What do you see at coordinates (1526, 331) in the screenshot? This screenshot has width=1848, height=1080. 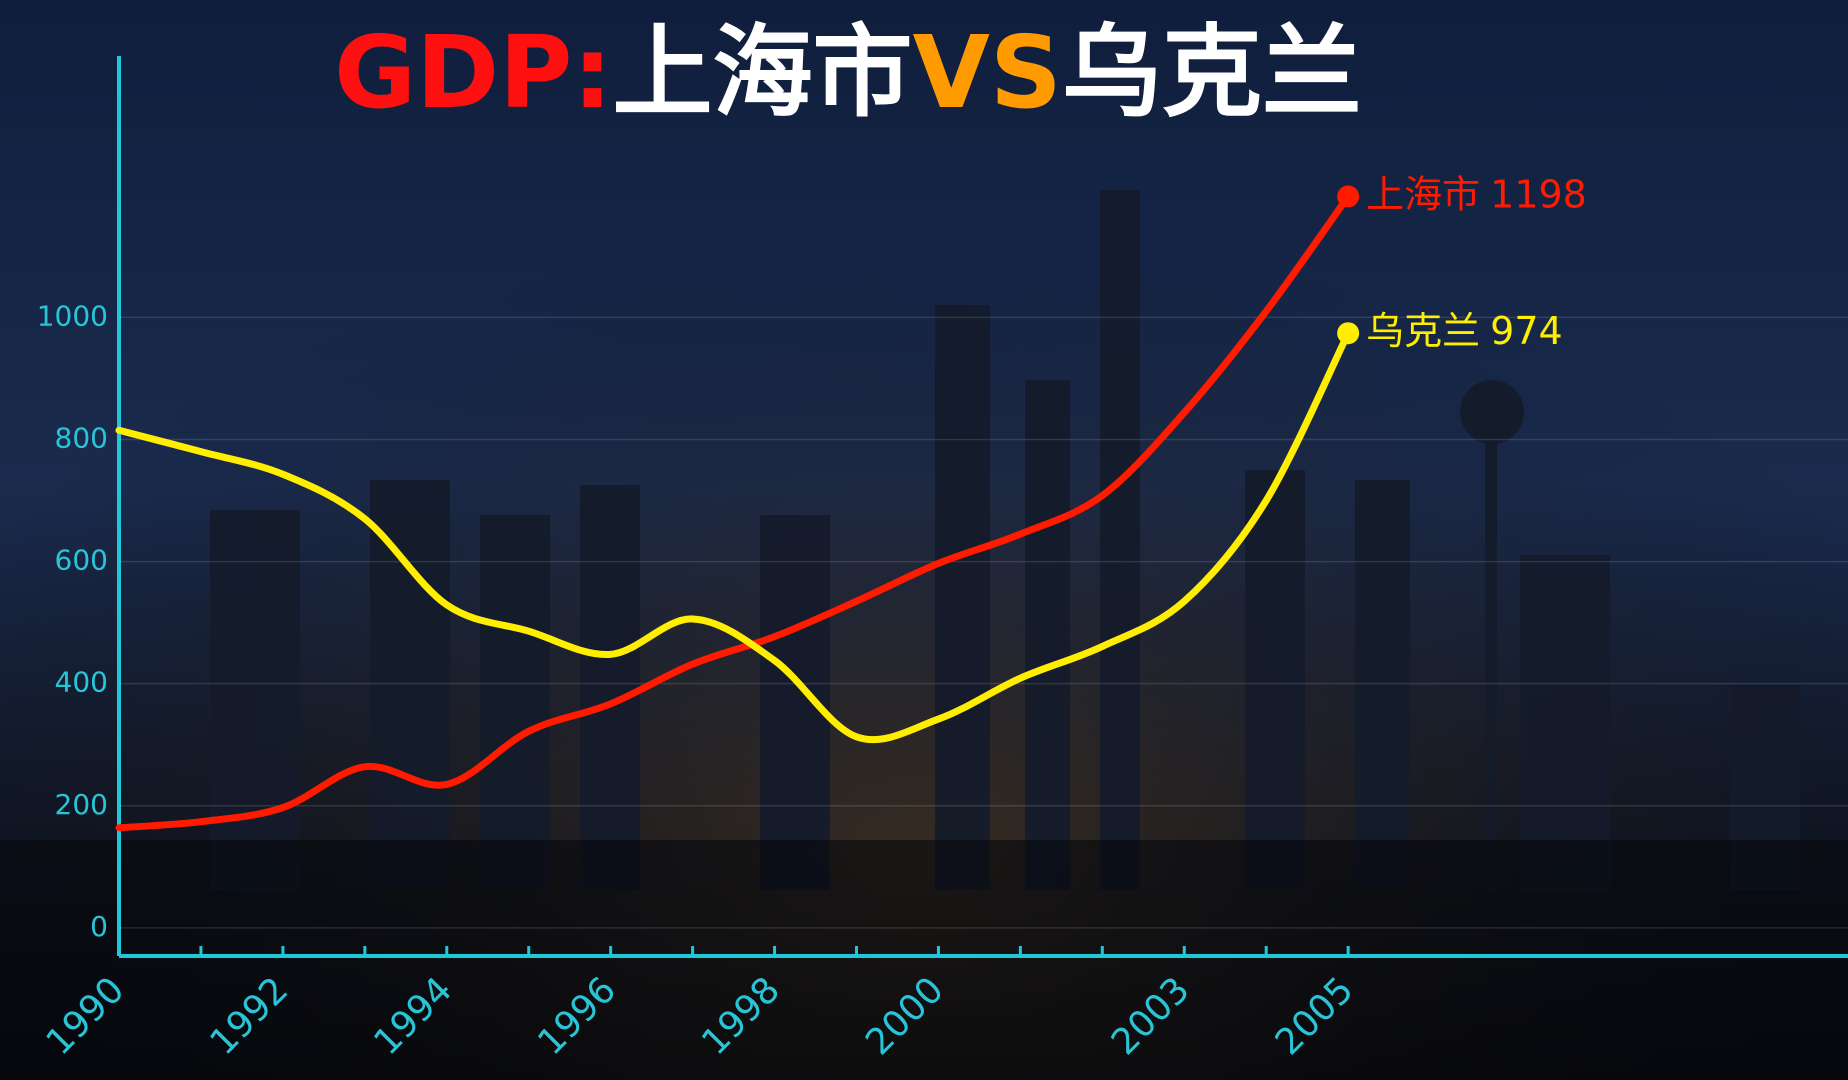 I see `value-label: 974` at bounding box center [1526, 331].